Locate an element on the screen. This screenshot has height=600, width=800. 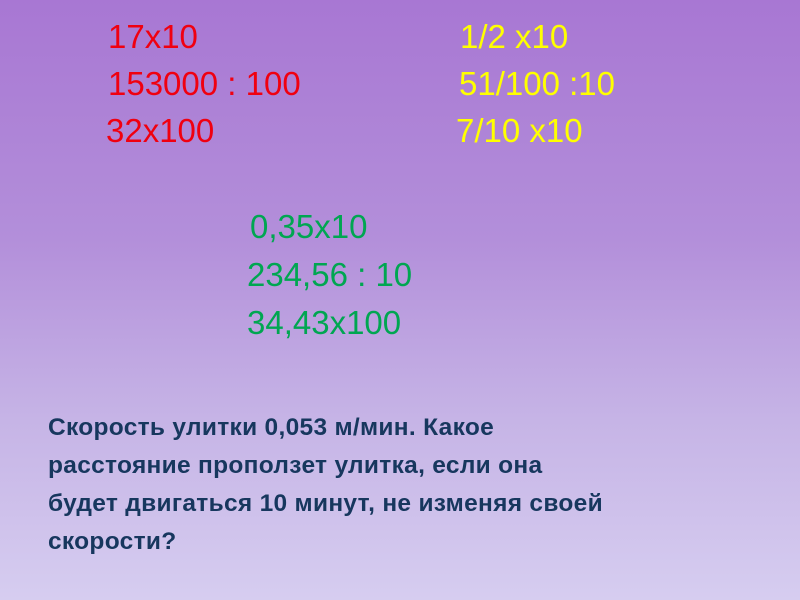
word-problem-line: расстояние проползет улитка, если она is located at coordinates (295, 465).